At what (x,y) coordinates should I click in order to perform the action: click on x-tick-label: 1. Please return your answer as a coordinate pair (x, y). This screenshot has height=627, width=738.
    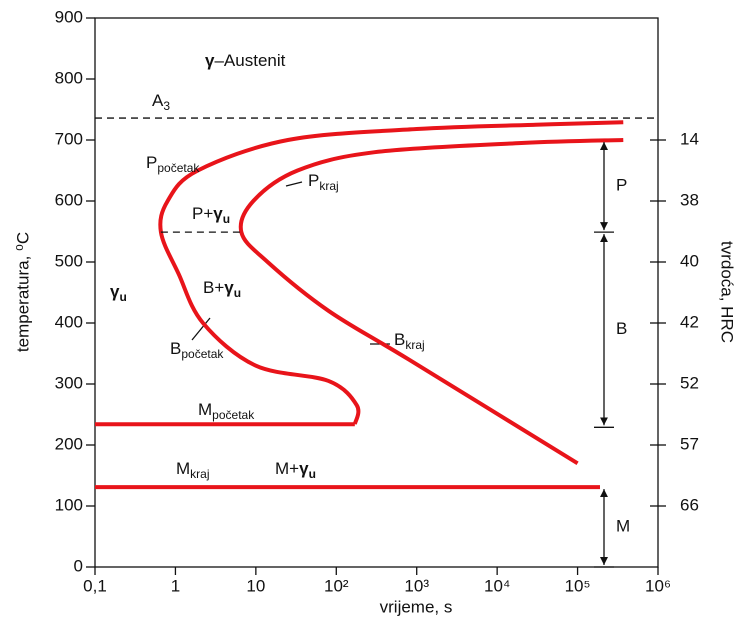
    Looking at the image, I should click on (175, 585).